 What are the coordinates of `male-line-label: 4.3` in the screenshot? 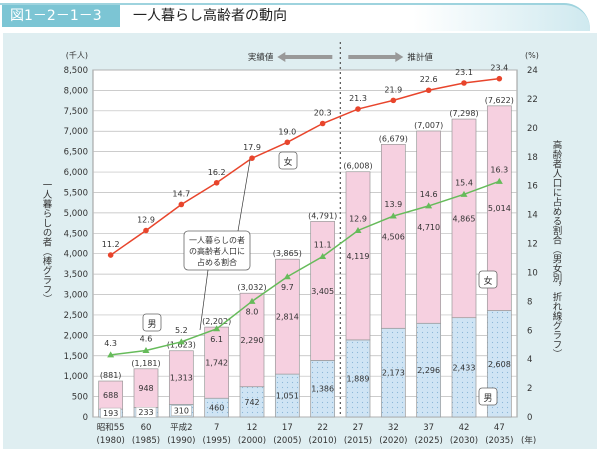 It's located at (110, 343).